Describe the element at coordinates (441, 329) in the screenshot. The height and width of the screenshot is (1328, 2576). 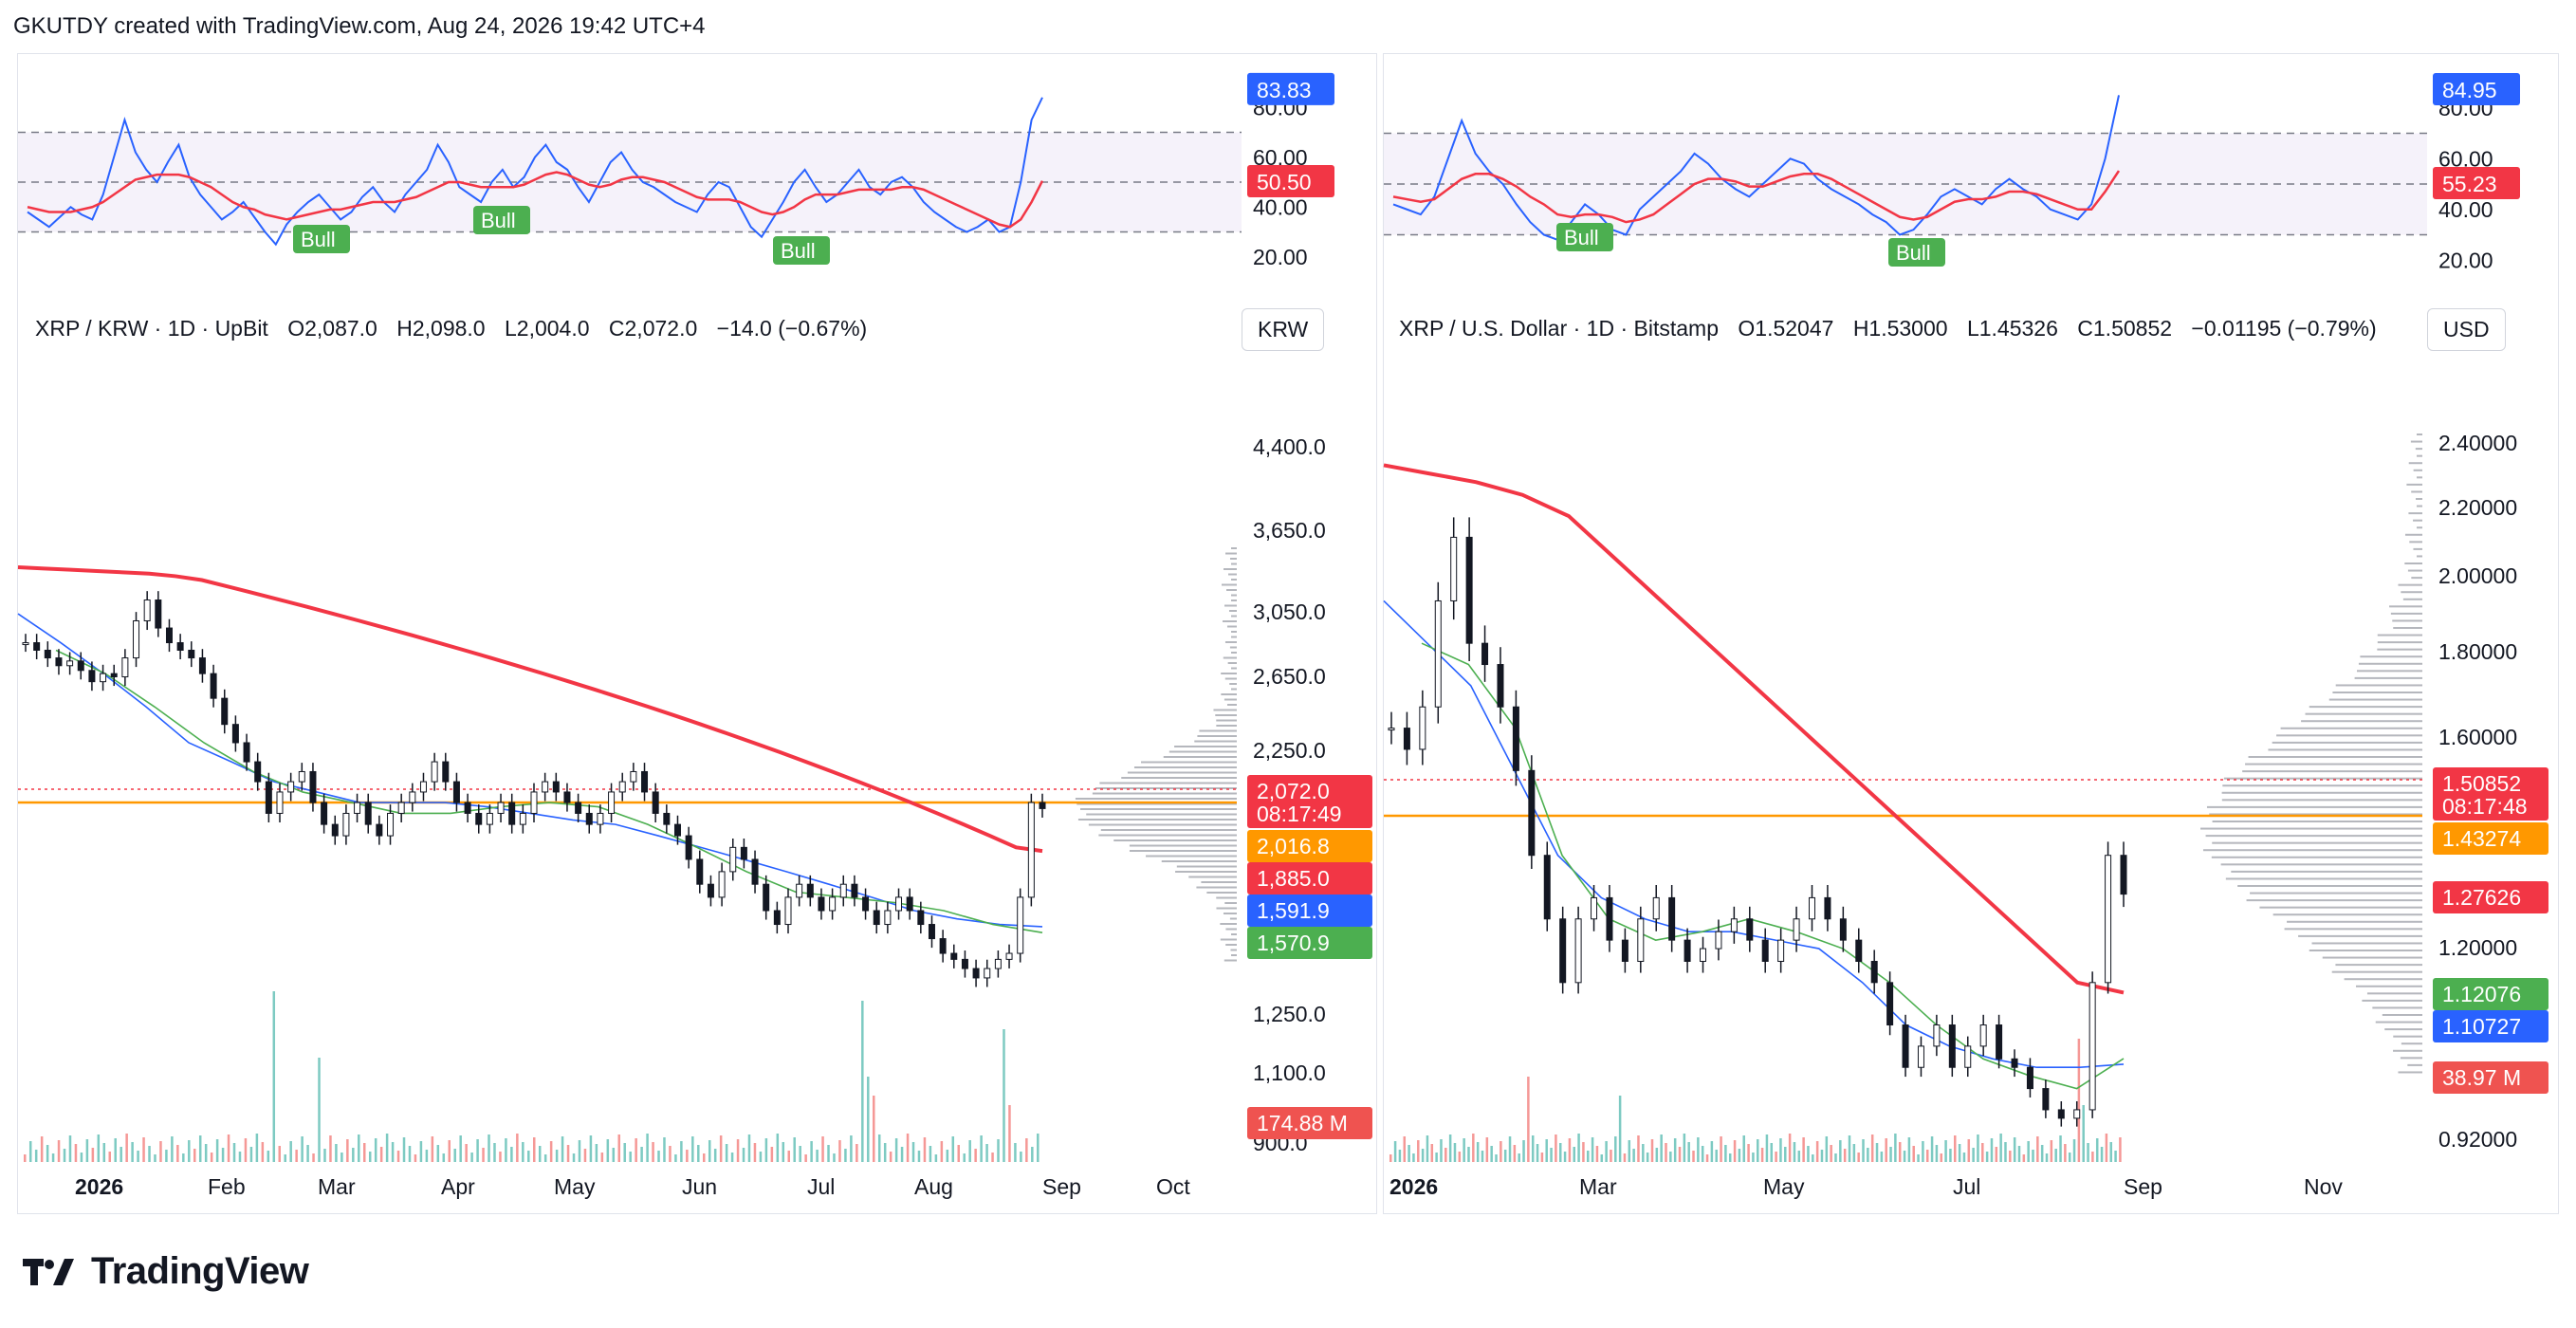
I see `ohlc-high: H2,098.0` at that location.